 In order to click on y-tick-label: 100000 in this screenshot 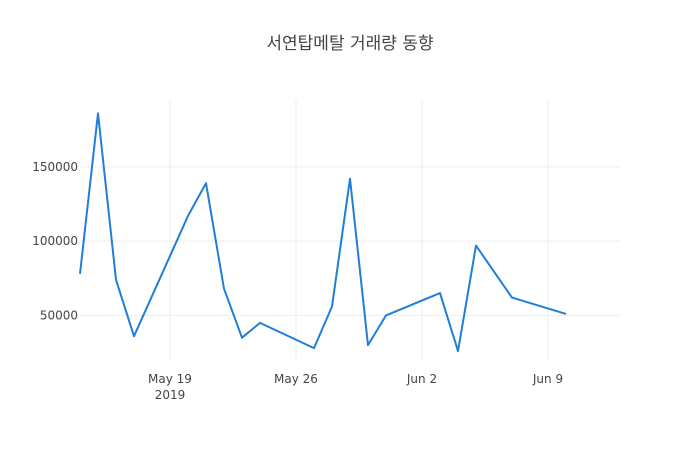, I will do `click(55, 241)`.